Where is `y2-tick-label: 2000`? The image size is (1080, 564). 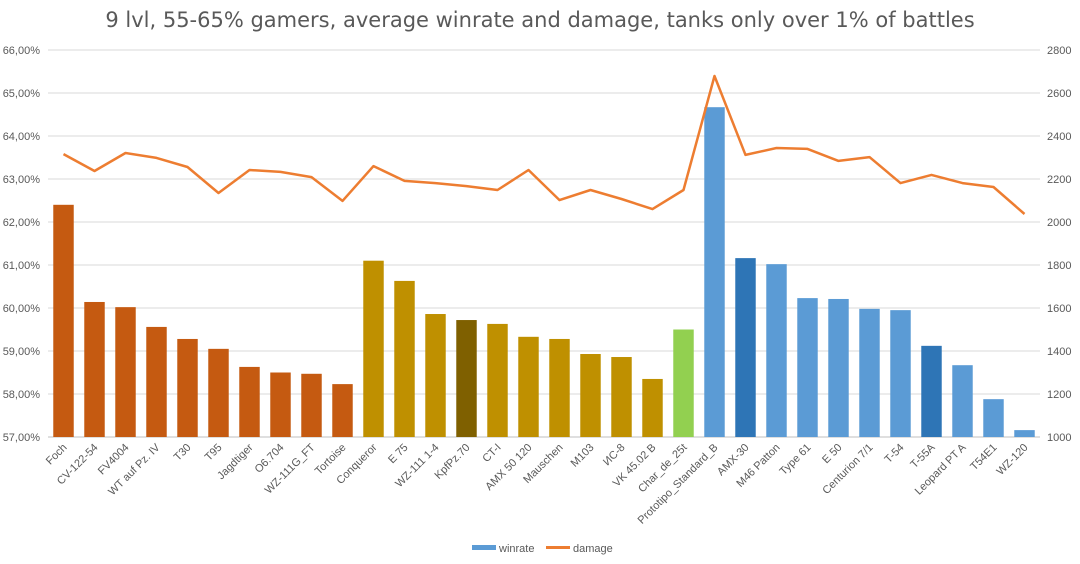 y2-tick-label: 2000 is located at coordinates (1059, 223).